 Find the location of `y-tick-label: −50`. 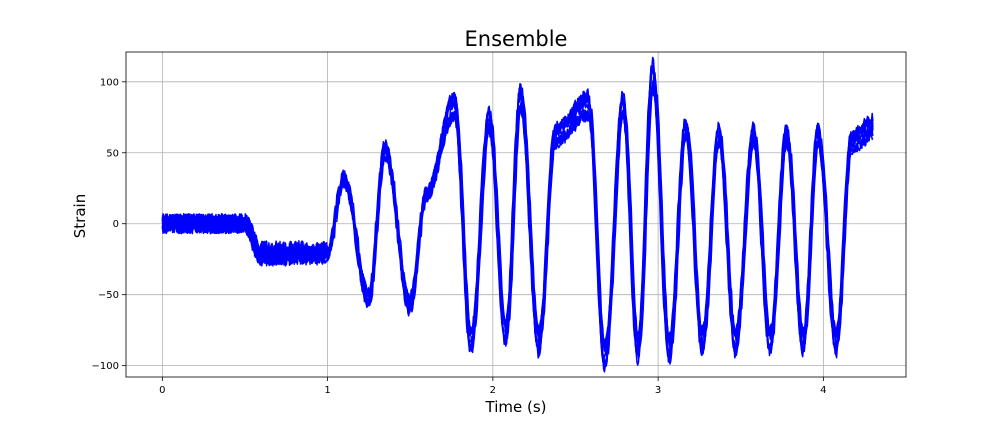

y-tick-label: −50 is located at coordinates (108, 295).